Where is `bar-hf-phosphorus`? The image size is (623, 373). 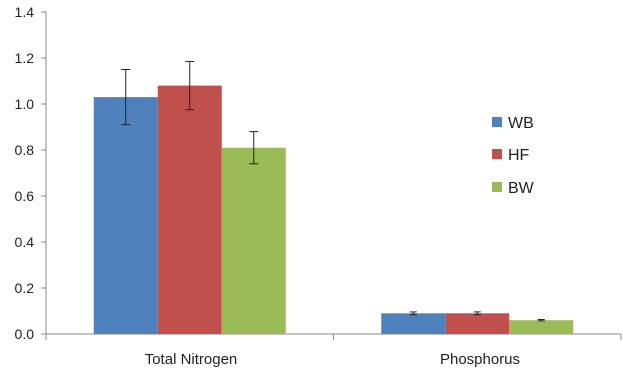 bar-hf-phosphorus is located at coordinates (477, 323).